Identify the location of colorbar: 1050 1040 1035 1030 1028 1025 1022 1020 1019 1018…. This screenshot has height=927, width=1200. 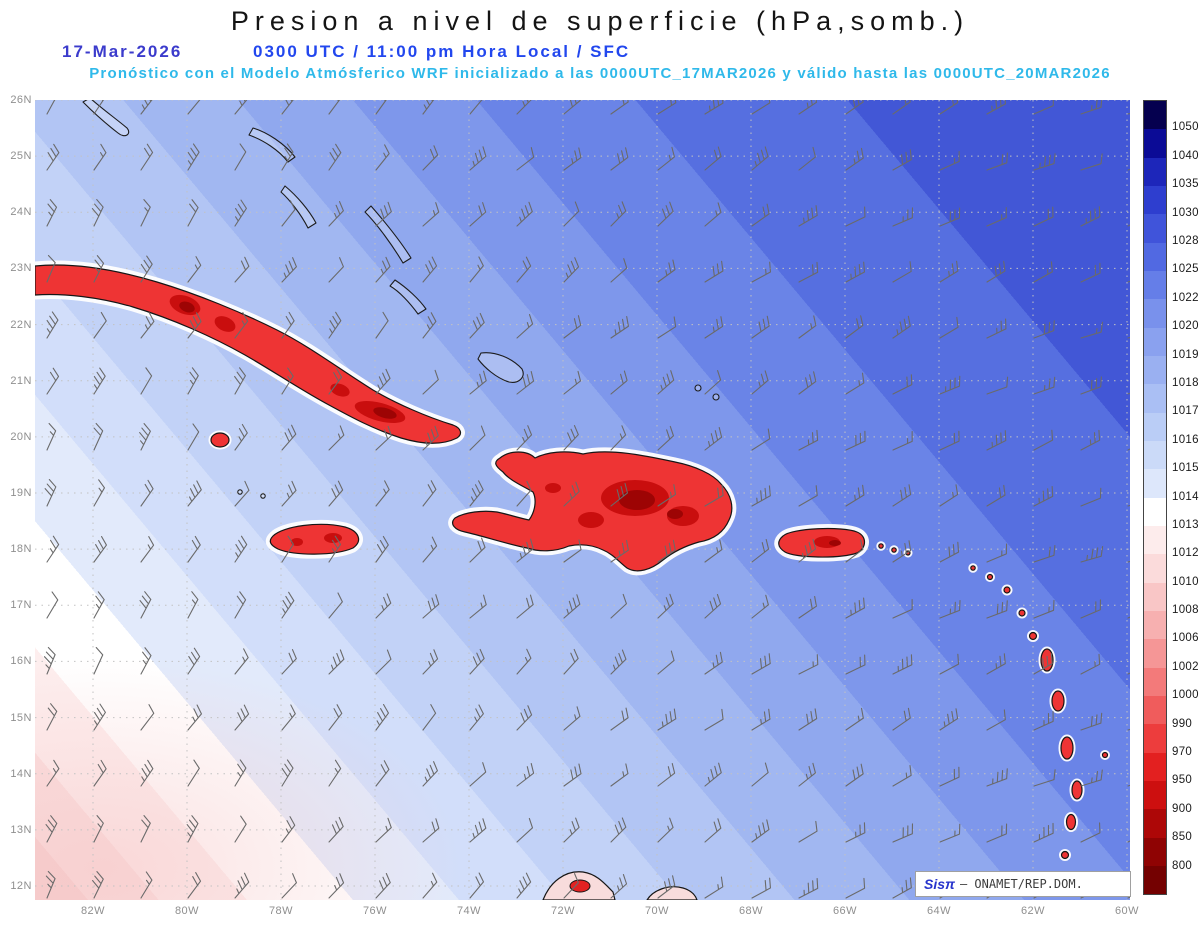
(1171, 497).